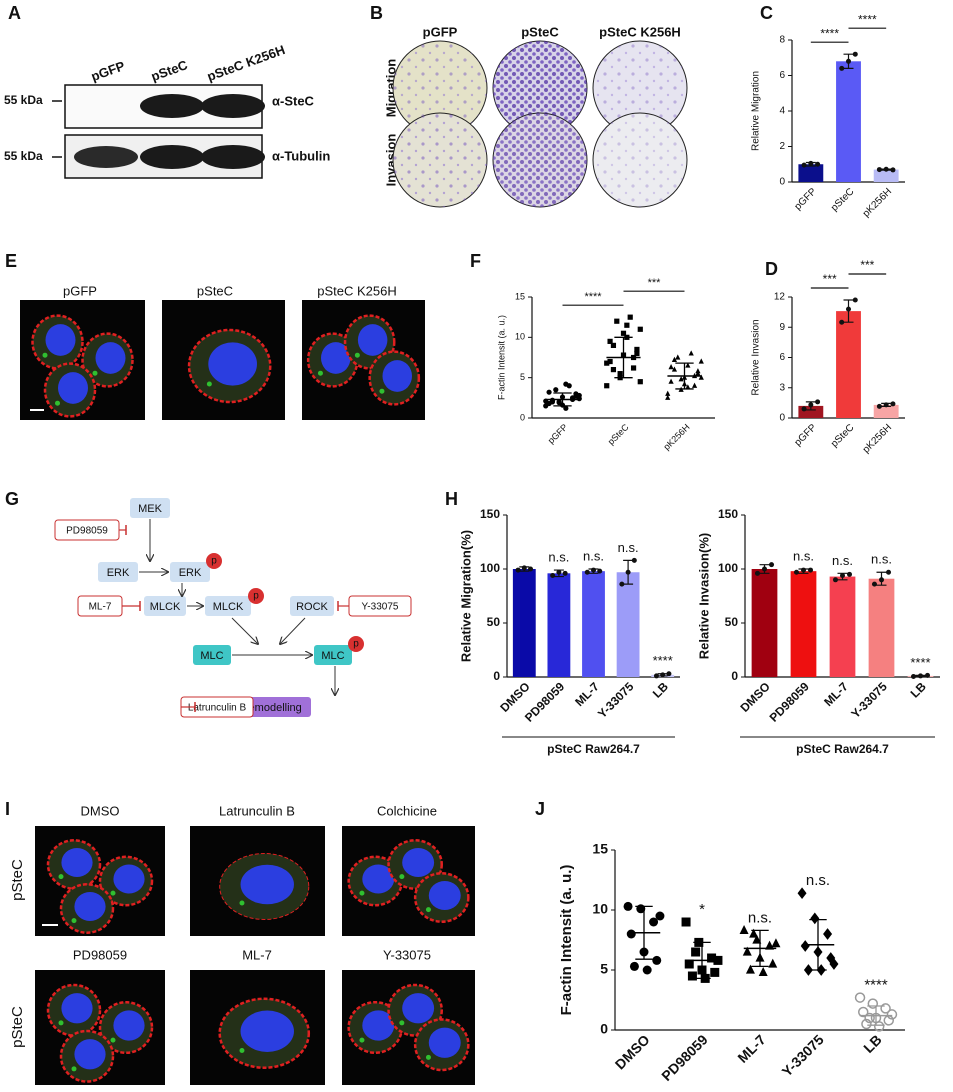 Image resolution: width=953 pixels, height=1092 pixels. What do you see at coordinates (408, 1027) in the screenshot?
I see `micrograph` at bounding box center [408, 1027].